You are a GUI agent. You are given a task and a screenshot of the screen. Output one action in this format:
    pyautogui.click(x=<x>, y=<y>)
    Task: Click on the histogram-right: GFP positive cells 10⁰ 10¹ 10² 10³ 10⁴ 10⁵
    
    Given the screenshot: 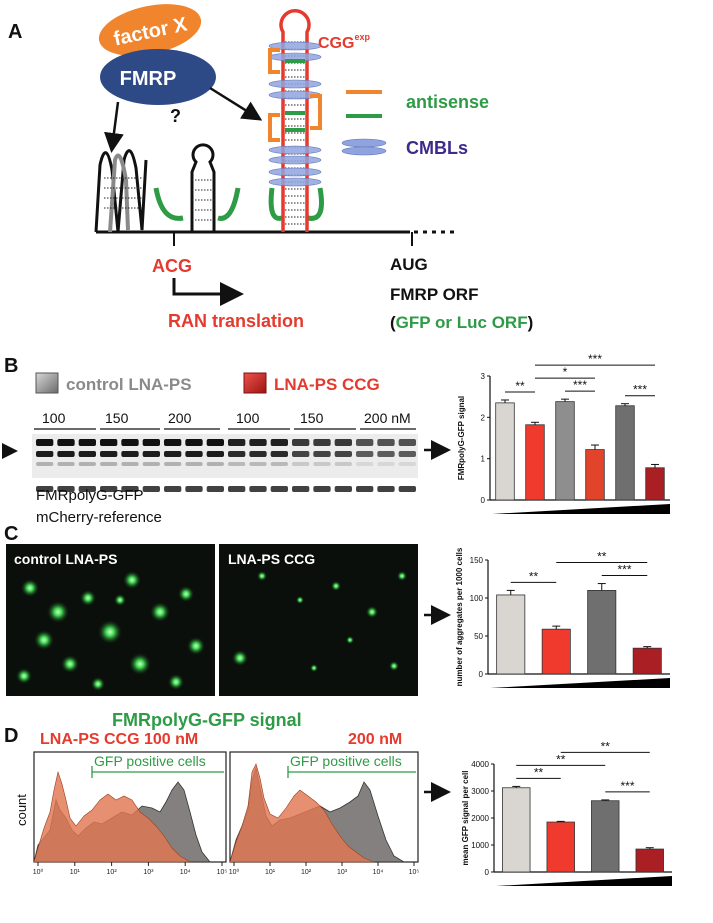 What is the action you would take?
    pyautogui.click(x=324, y=813)
    